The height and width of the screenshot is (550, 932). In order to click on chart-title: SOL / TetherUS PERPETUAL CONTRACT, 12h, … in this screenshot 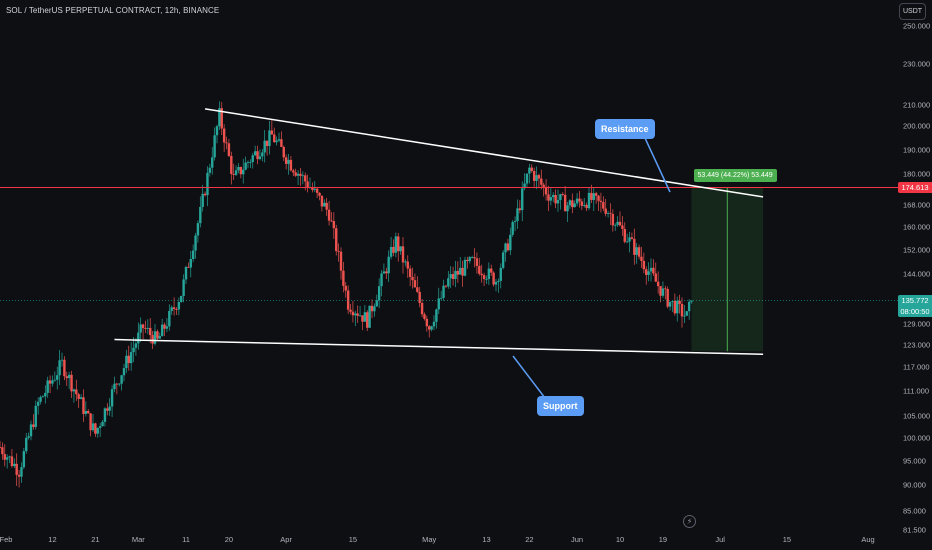, I will do `click(113, 10)`.